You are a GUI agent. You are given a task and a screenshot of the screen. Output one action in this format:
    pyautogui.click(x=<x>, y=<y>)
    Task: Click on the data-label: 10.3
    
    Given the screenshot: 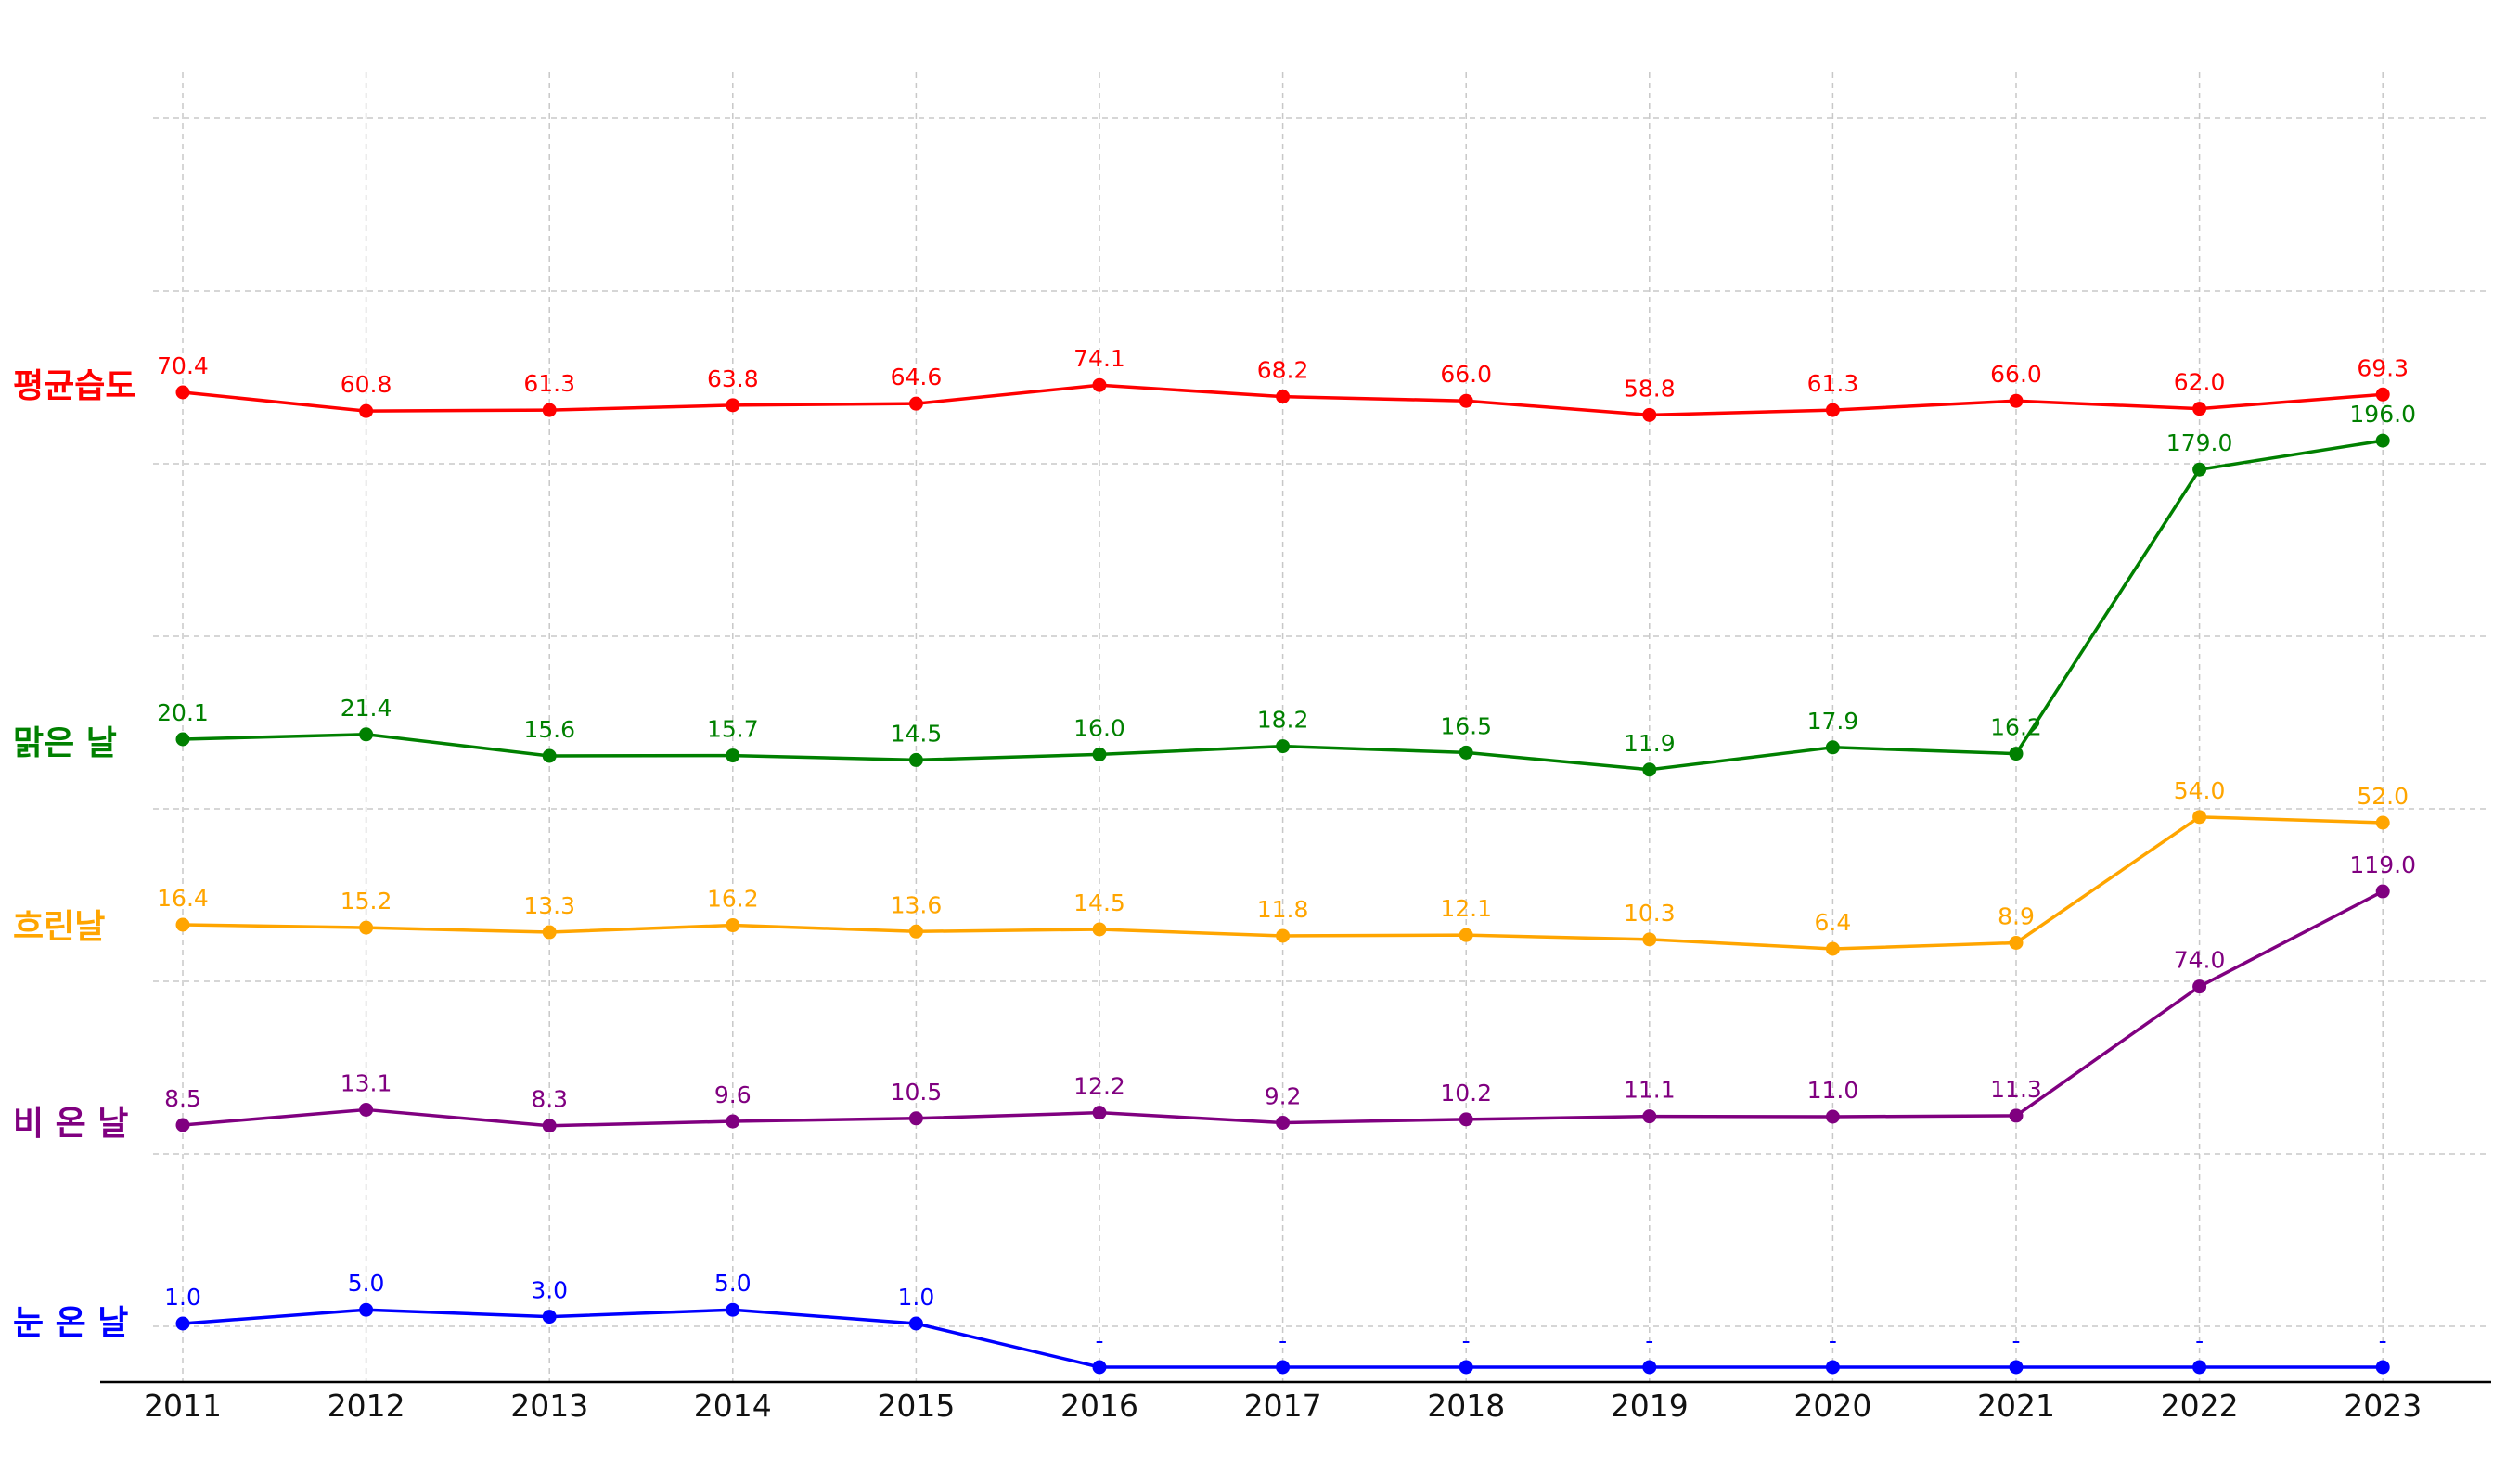 What is the action you would take?
    pyautogui.click(x=1650, y=913)
    